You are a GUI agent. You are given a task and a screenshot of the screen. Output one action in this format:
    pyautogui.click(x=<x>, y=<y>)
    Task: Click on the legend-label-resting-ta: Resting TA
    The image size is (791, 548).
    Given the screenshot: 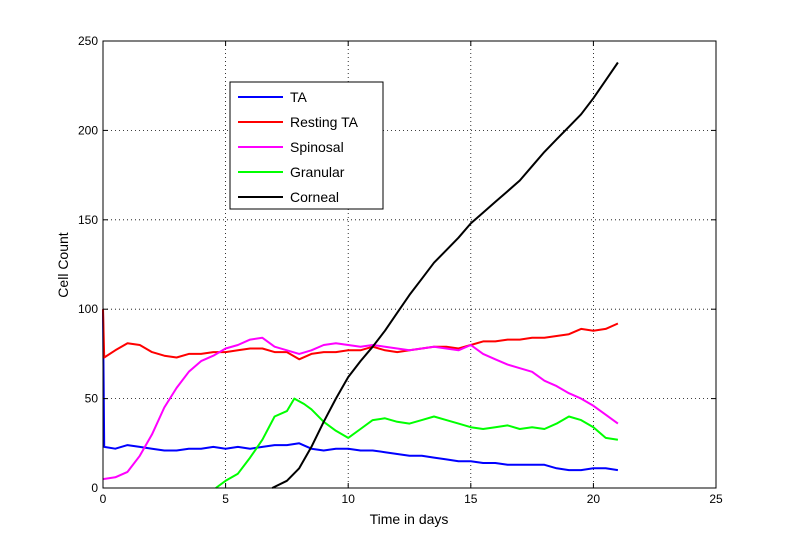 What is the action you would take?
    pyautogui.click(x=324, y=122)
    